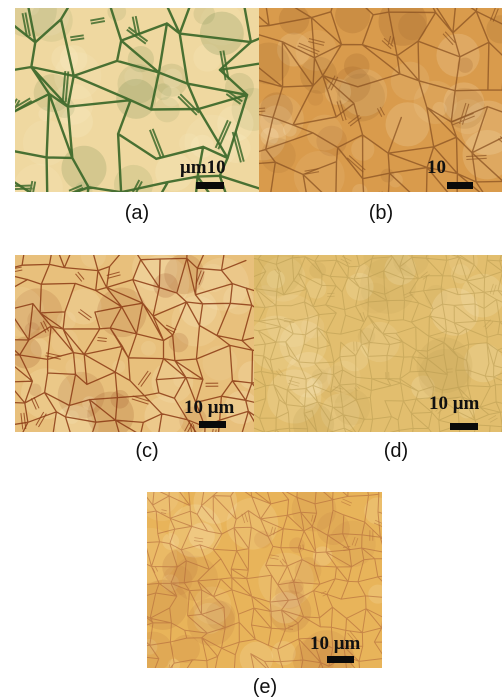 The image size is (502, 700). I want to click on micrograph-background, so click(380, 100).